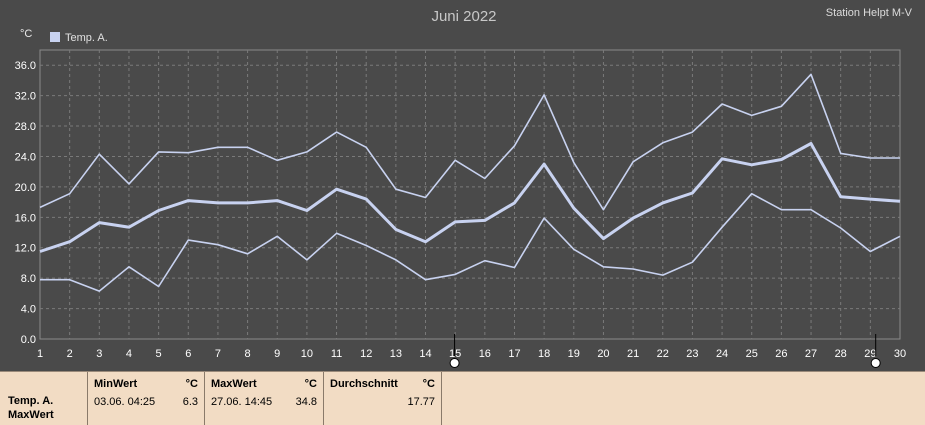 This screenshot has height=425, width=925. Describe the element at coordinates (752, 354) in the screenshot. I see `x-tick-label: 25` at that location.